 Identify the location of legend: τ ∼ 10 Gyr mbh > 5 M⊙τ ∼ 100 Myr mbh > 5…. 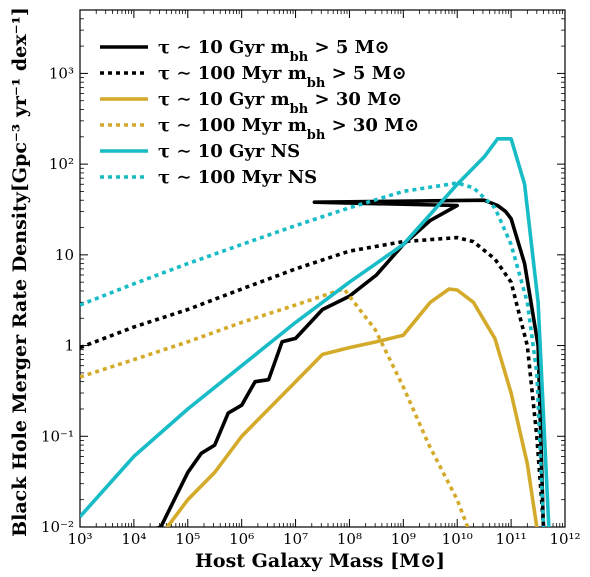
(259, 112).